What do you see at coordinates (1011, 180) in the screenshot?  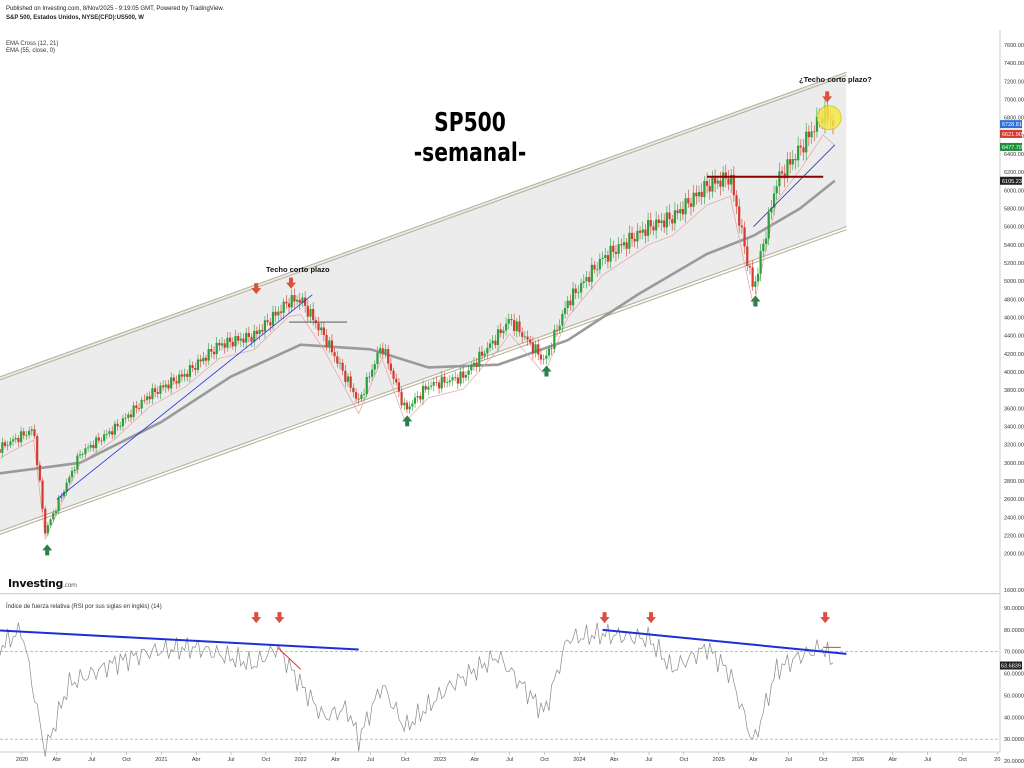 I see `price-badge-bg` at bounding box center [1011, 180].